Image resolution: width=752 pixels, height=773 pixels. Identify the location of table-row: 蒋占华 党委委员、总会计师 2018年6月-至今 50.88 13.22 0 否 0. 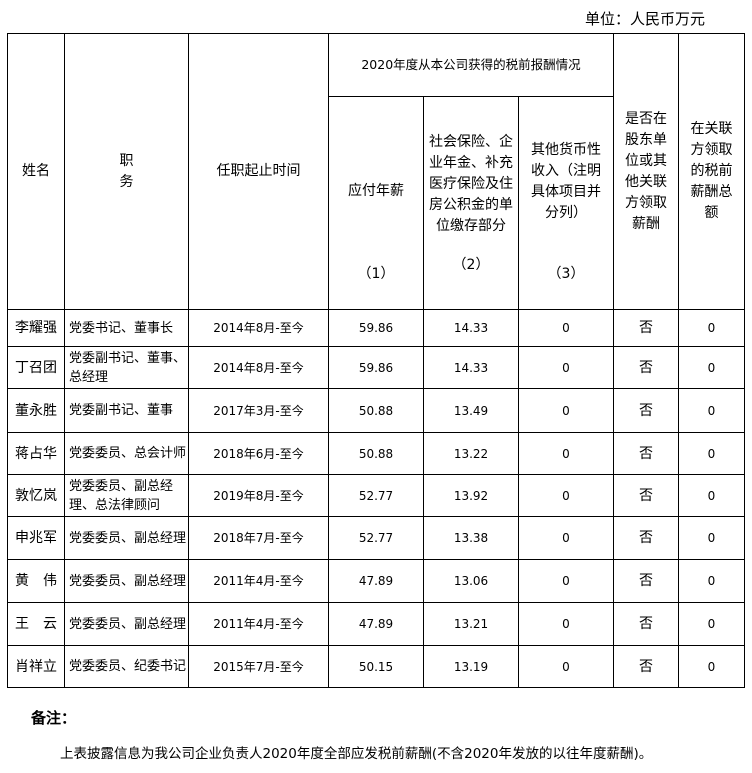
(376, 453).